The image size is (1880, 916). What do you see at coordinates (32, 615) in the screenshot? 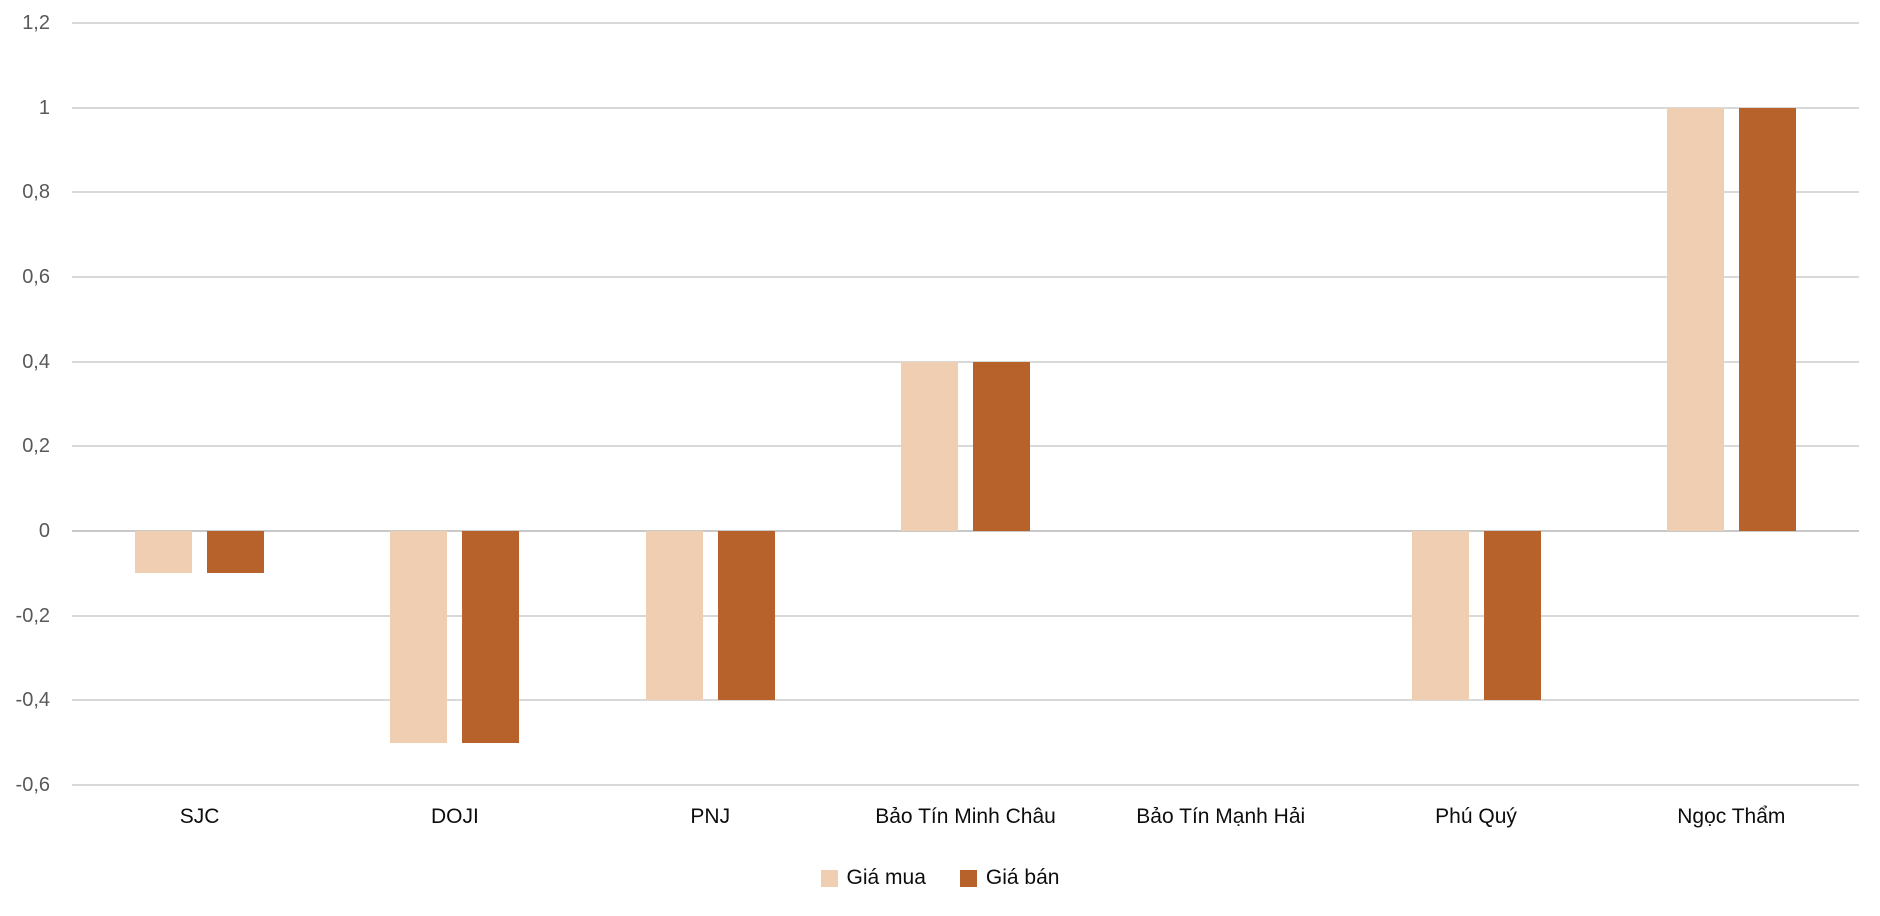
I see `y-tick-label: -0,2` at bounding box center [32, 615].